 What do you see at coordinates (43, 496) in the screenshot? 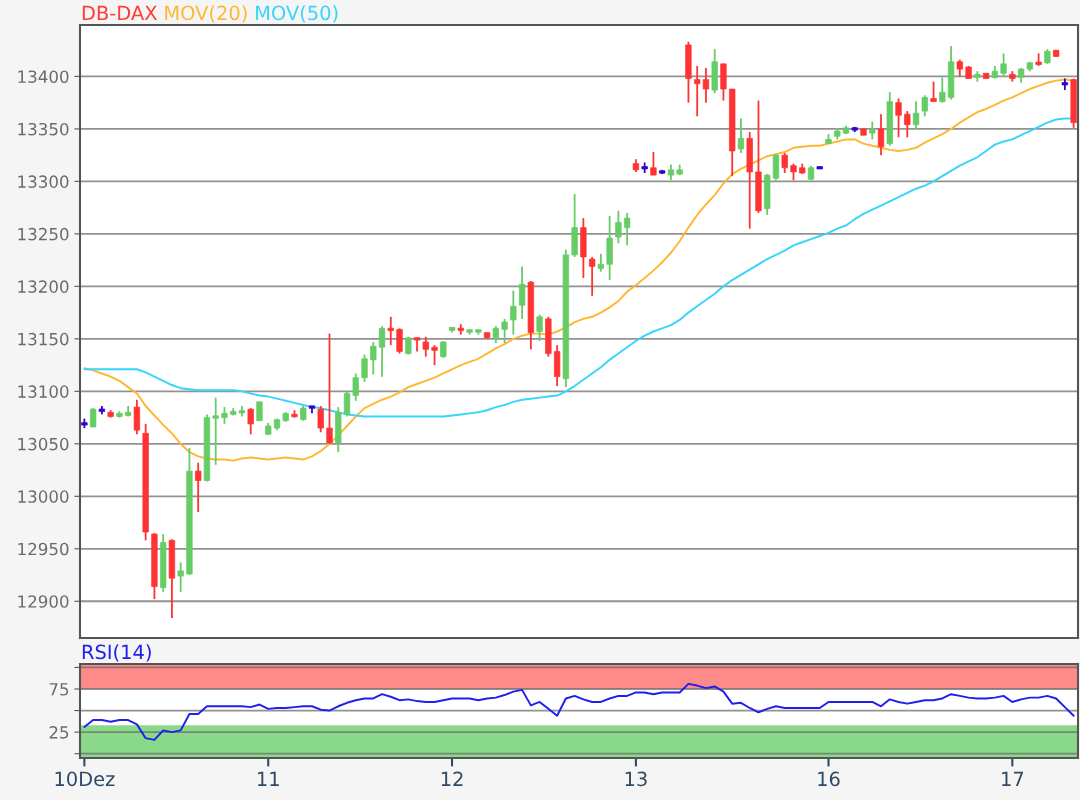
I see `y-tick-label: 13000` at bounding box center [43, 496].